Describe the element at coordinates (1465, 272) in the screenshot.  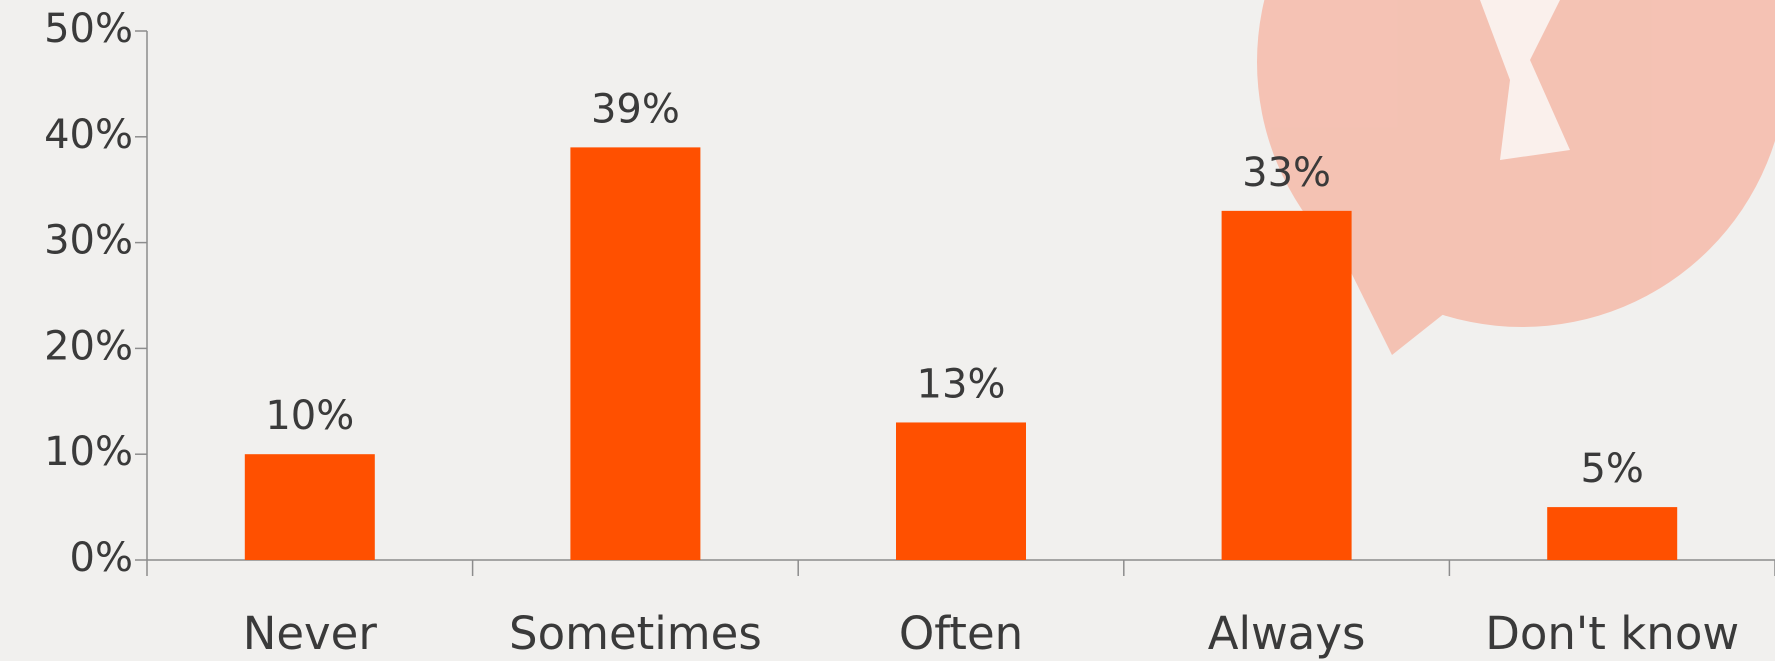
I see `decor-tail` at that location.